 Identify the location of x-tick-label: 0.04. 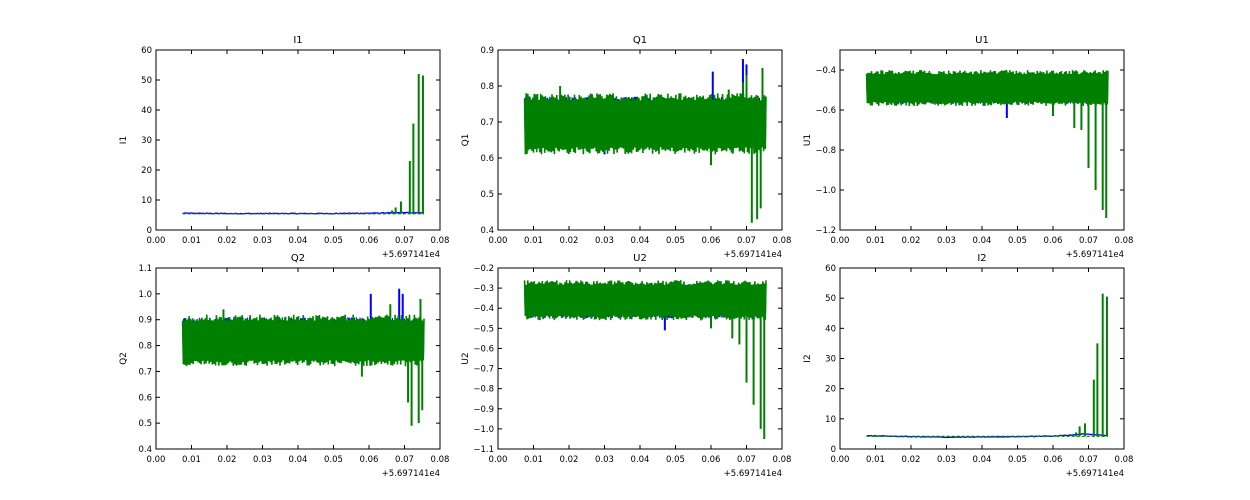
(640, 241).